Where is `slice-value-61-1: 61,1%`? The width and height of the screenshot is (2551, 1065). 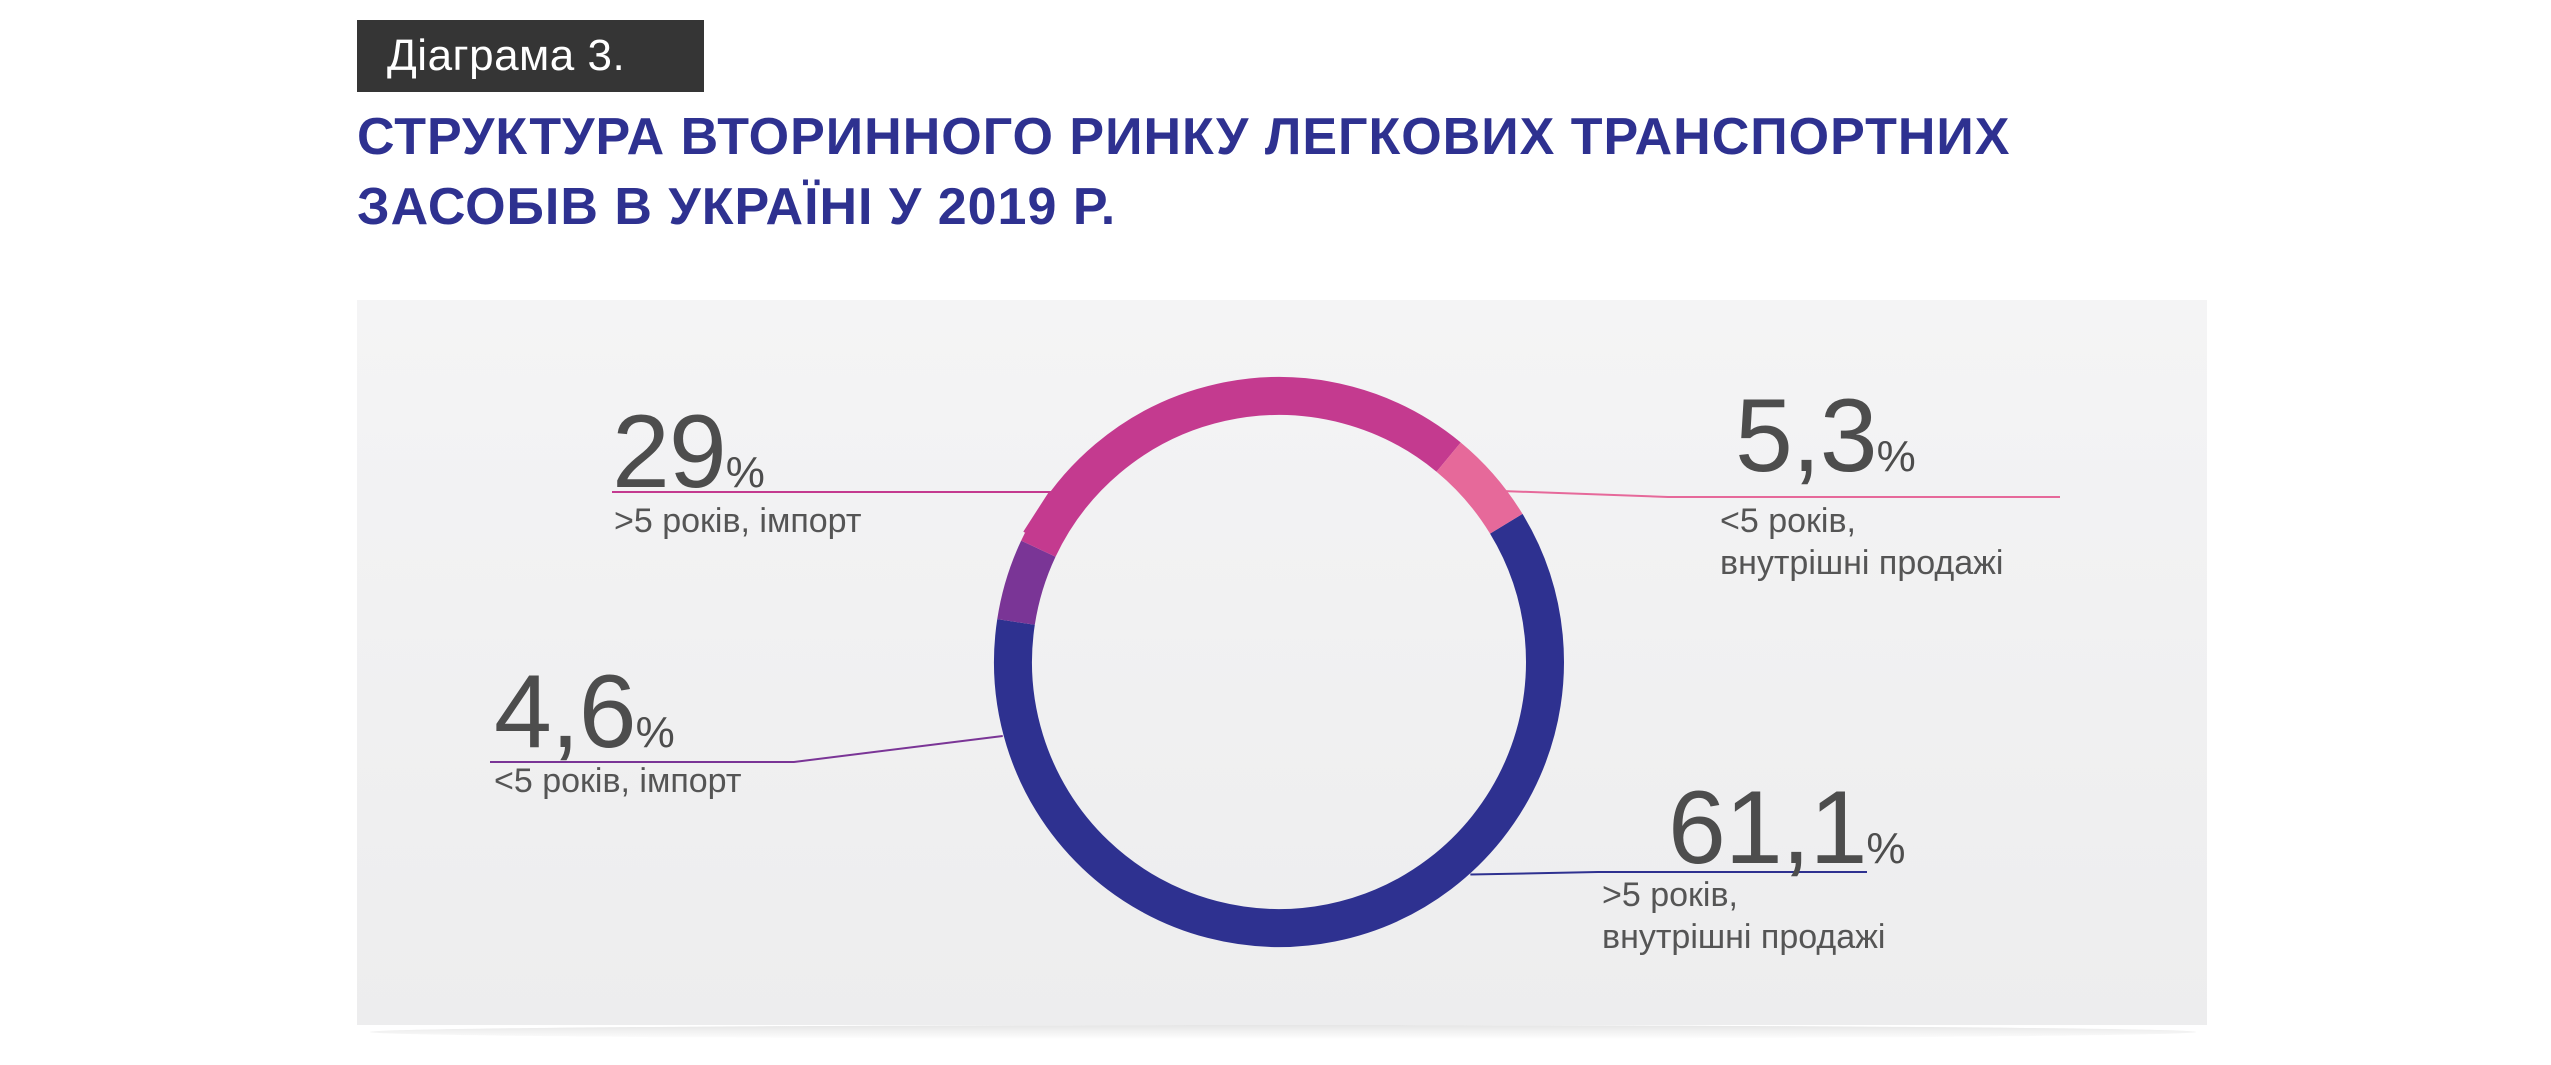 slice-value-61-1: 61,1% is located at coordinates (1787, 828).